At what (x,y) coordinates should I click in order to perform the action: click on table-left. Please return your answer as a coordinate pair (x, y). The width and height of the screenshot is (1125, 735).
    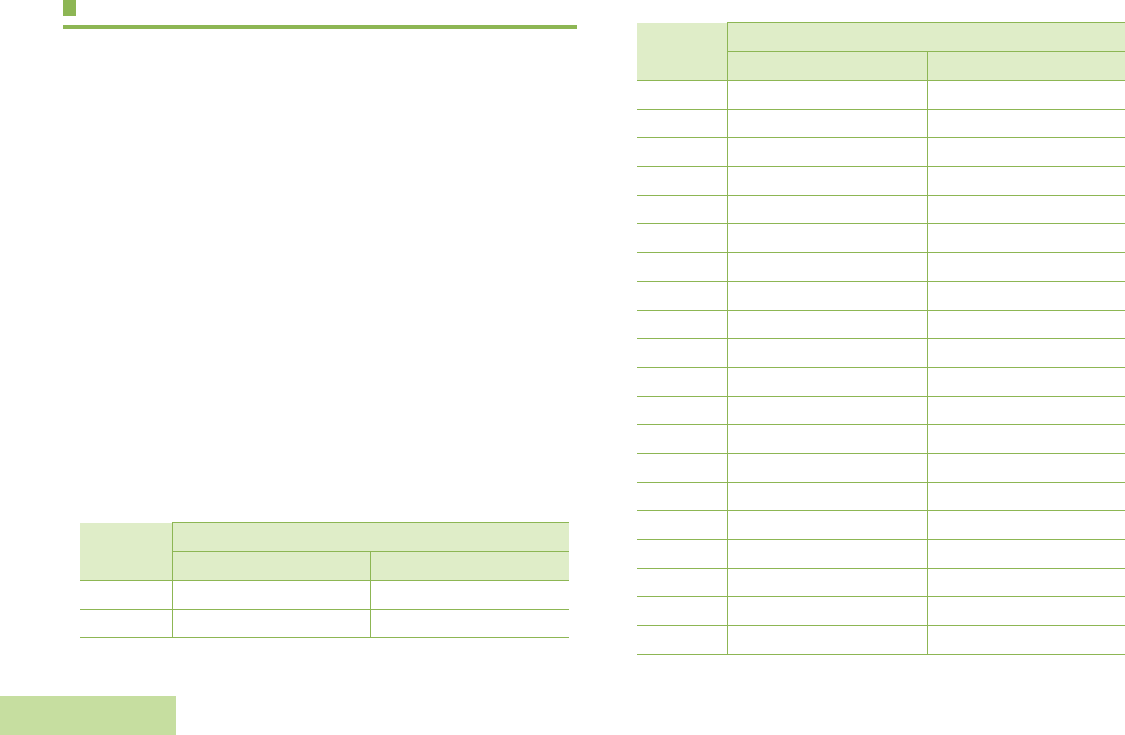
    Looking at the image, I should click on (324, 580).